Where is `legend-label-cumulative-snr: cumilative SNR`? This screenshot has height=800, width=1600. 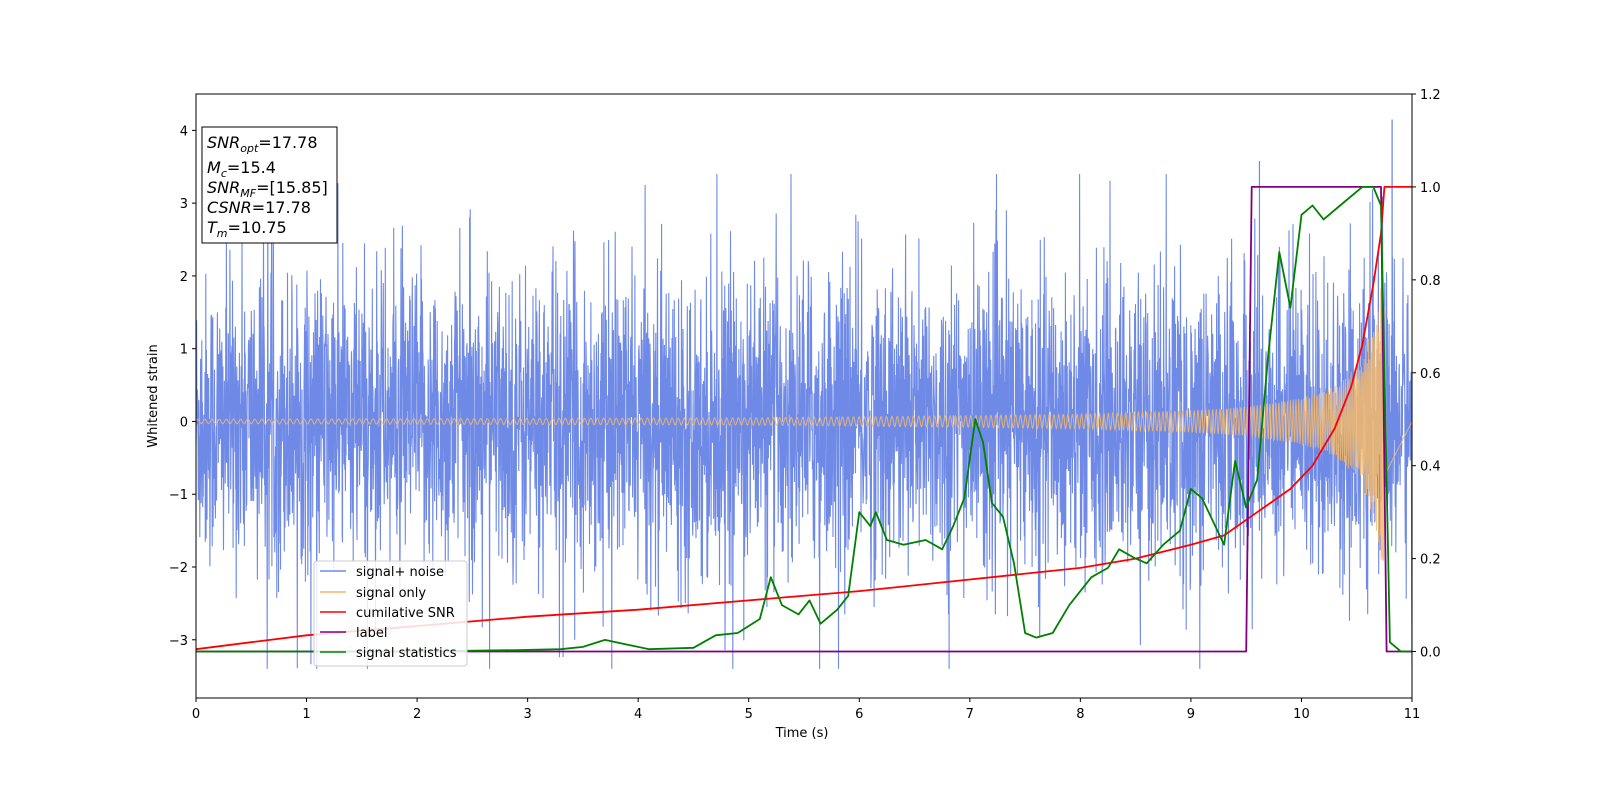
legend-label-cumulative-snr: cumilative SNR is located at coordinates (405, 613).